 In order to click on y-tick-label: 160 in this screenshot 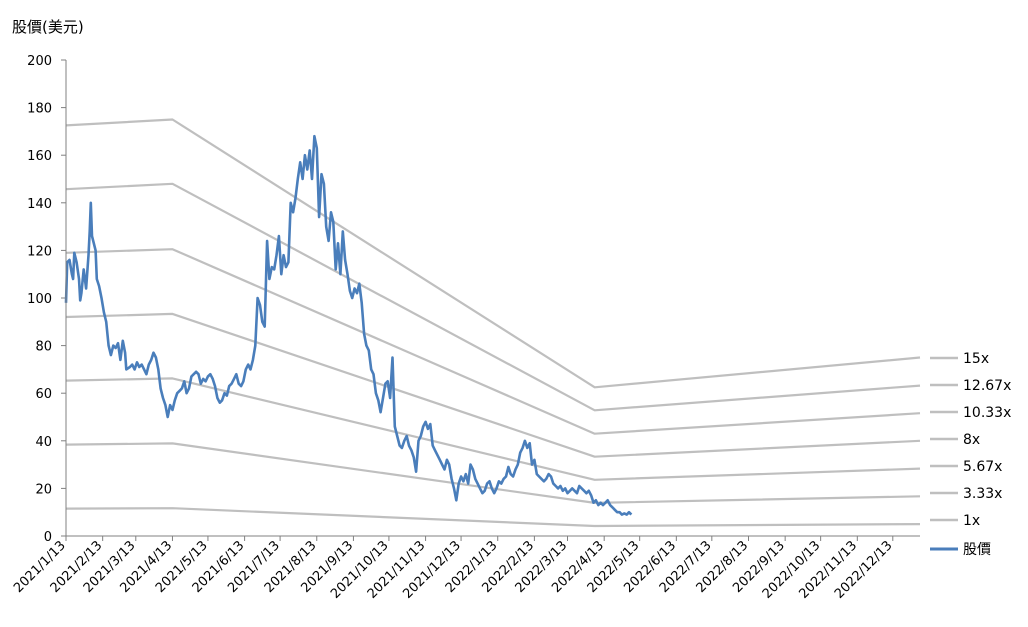, I will do `click(39, 156)`.